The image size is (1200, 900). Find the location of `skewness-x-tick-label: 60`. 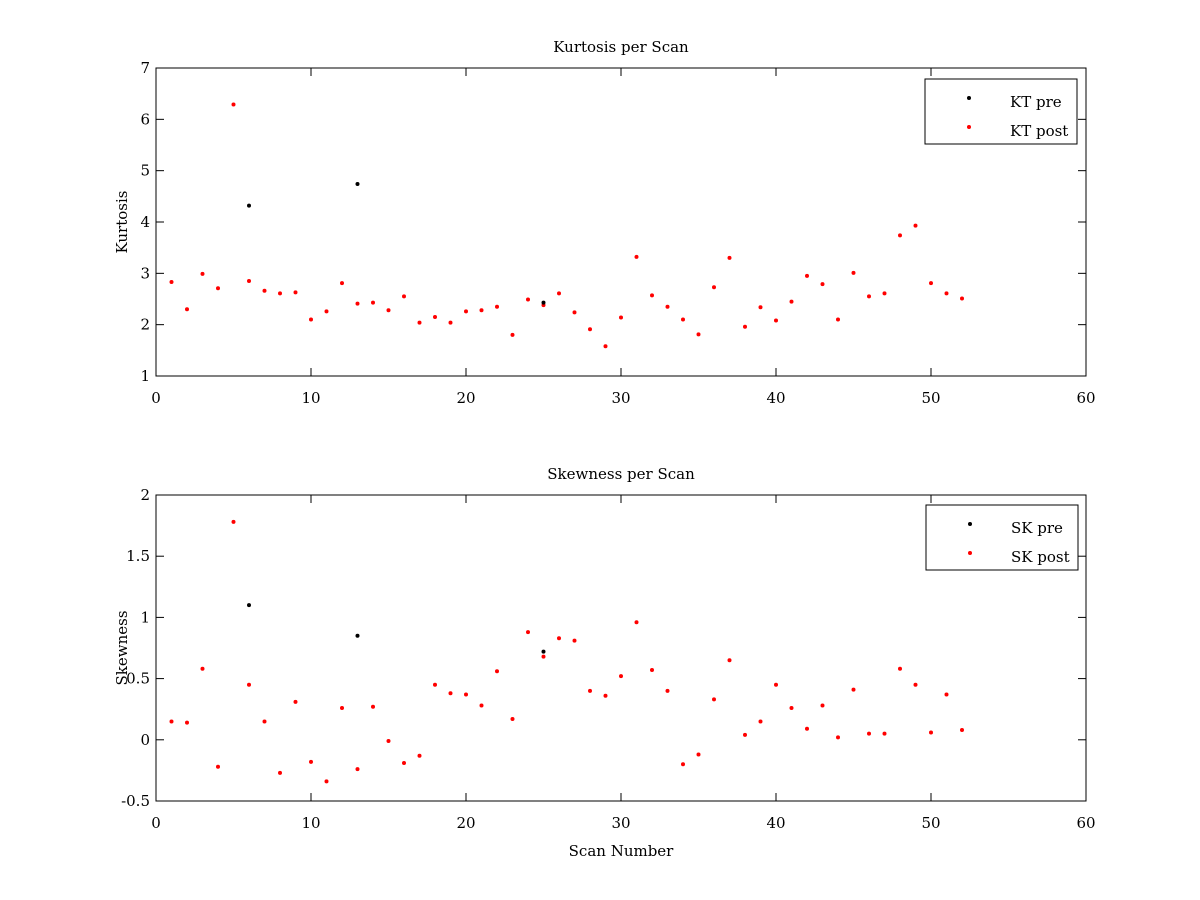

skewness-x-tick-label: 60 is located at coordinates (1085, 823).